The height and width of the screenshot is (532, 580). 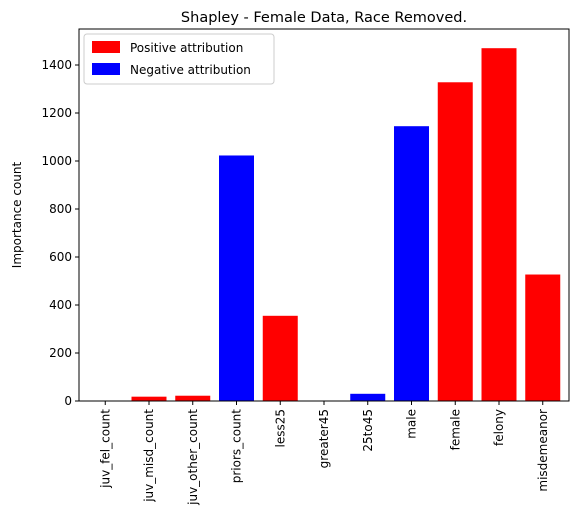 I want to click on x-tick-label: juv_misd_count, so click(x=149, y=456).